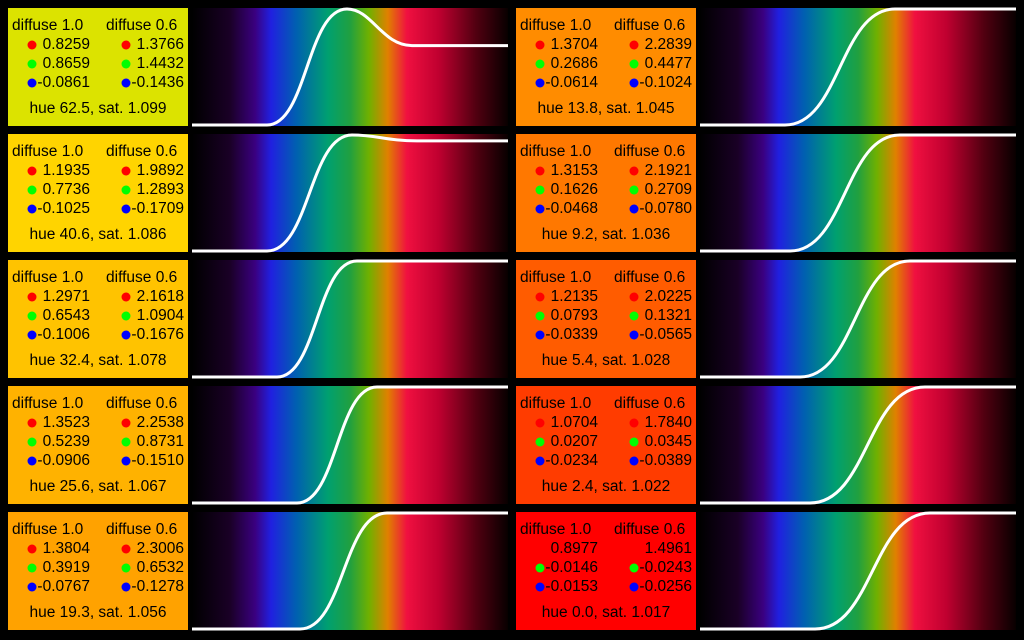  Describe the element at coordinates (668, 315) in the screenshot. I see `coefficient: 0.1321` at that location.